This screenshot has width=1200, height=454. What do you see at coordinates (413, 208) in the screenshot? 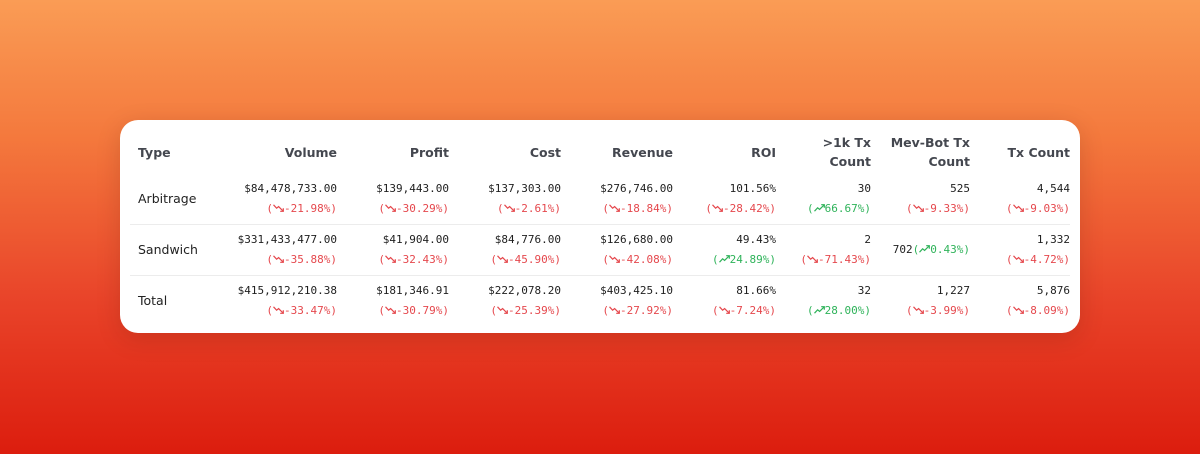
I see `change-indicator: (-30.29%)` at bounding box center [413, 208].